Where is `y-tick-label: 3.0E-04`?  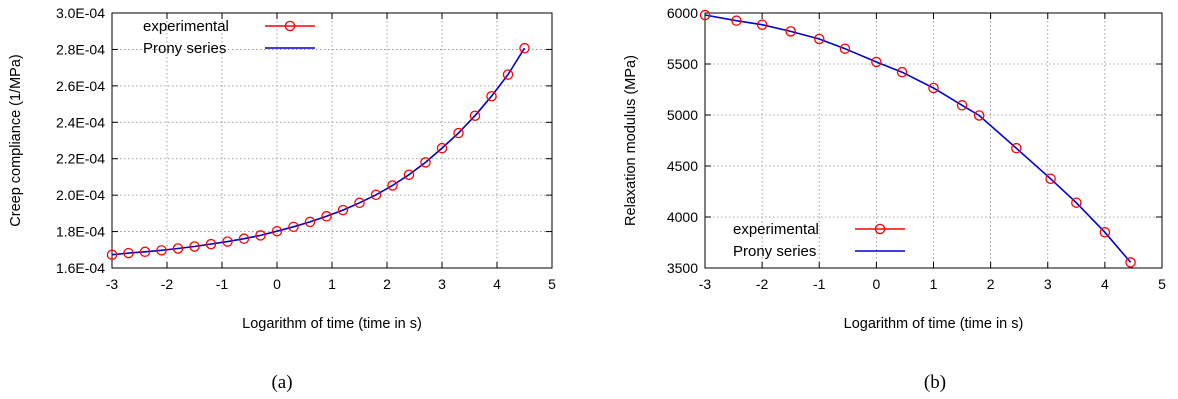 y-tick-label: 3.0E-04 is located at coordinates (80, 13).